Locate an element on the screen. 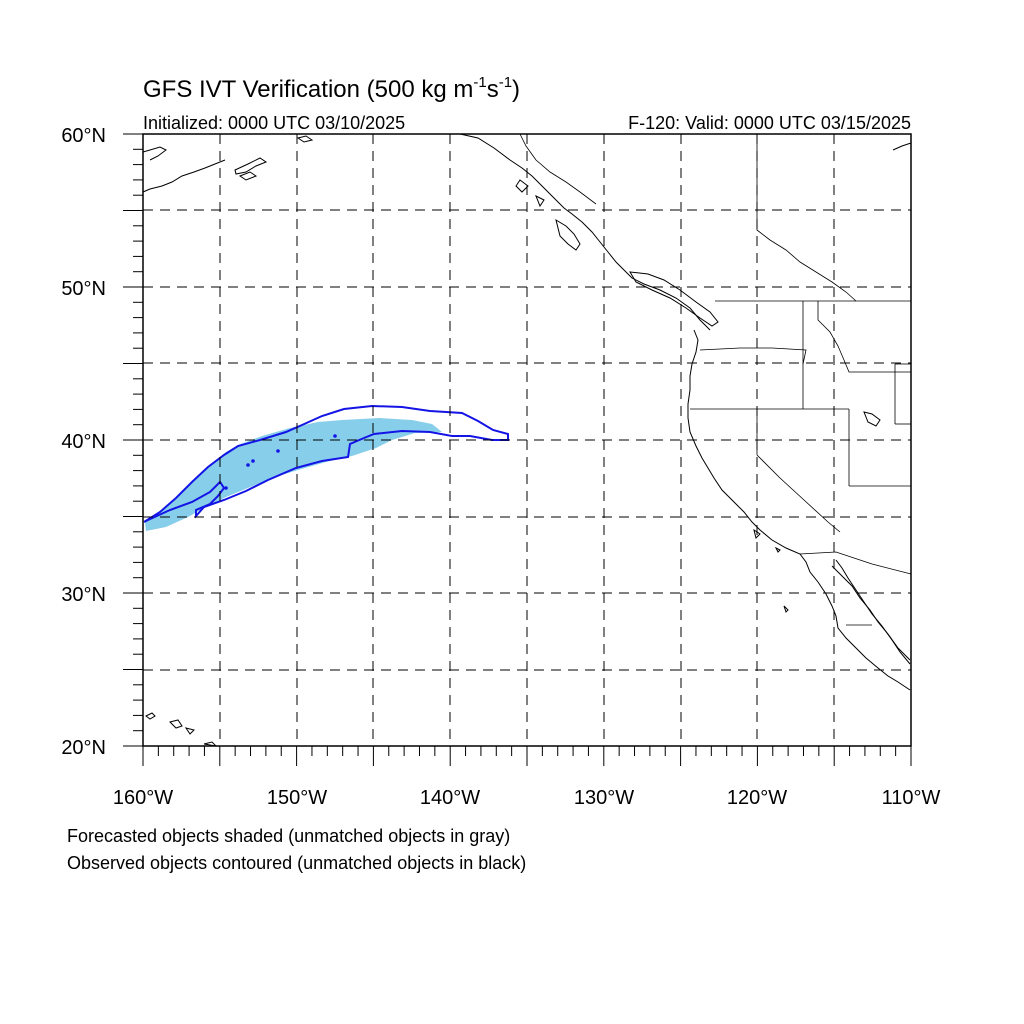 The height and width of the screenshot is (1024, 1024). valid-time-label: F-120: Valid: 0000 UTC 03/15/2025 is located at coordinates (769, 123).